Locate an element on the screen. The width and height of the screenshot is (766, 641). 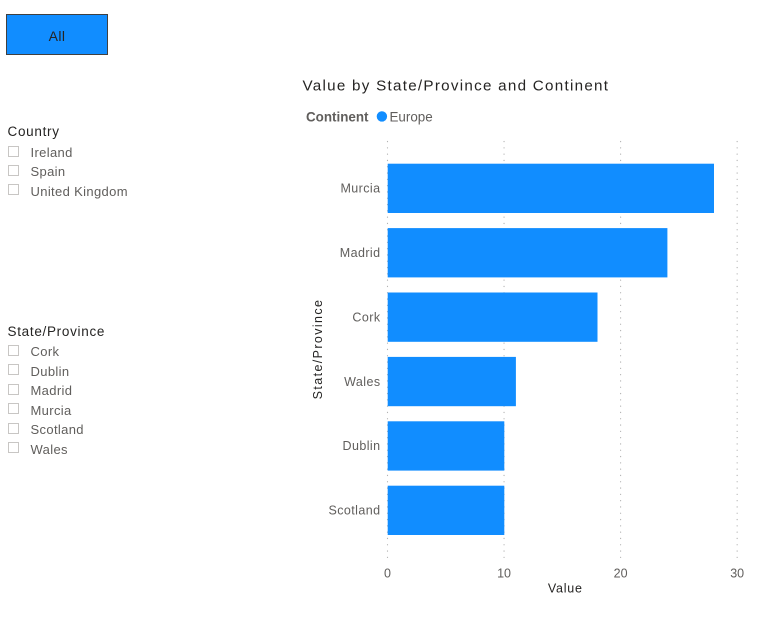
svg-text: Continent is located at coordinates (337, 117).